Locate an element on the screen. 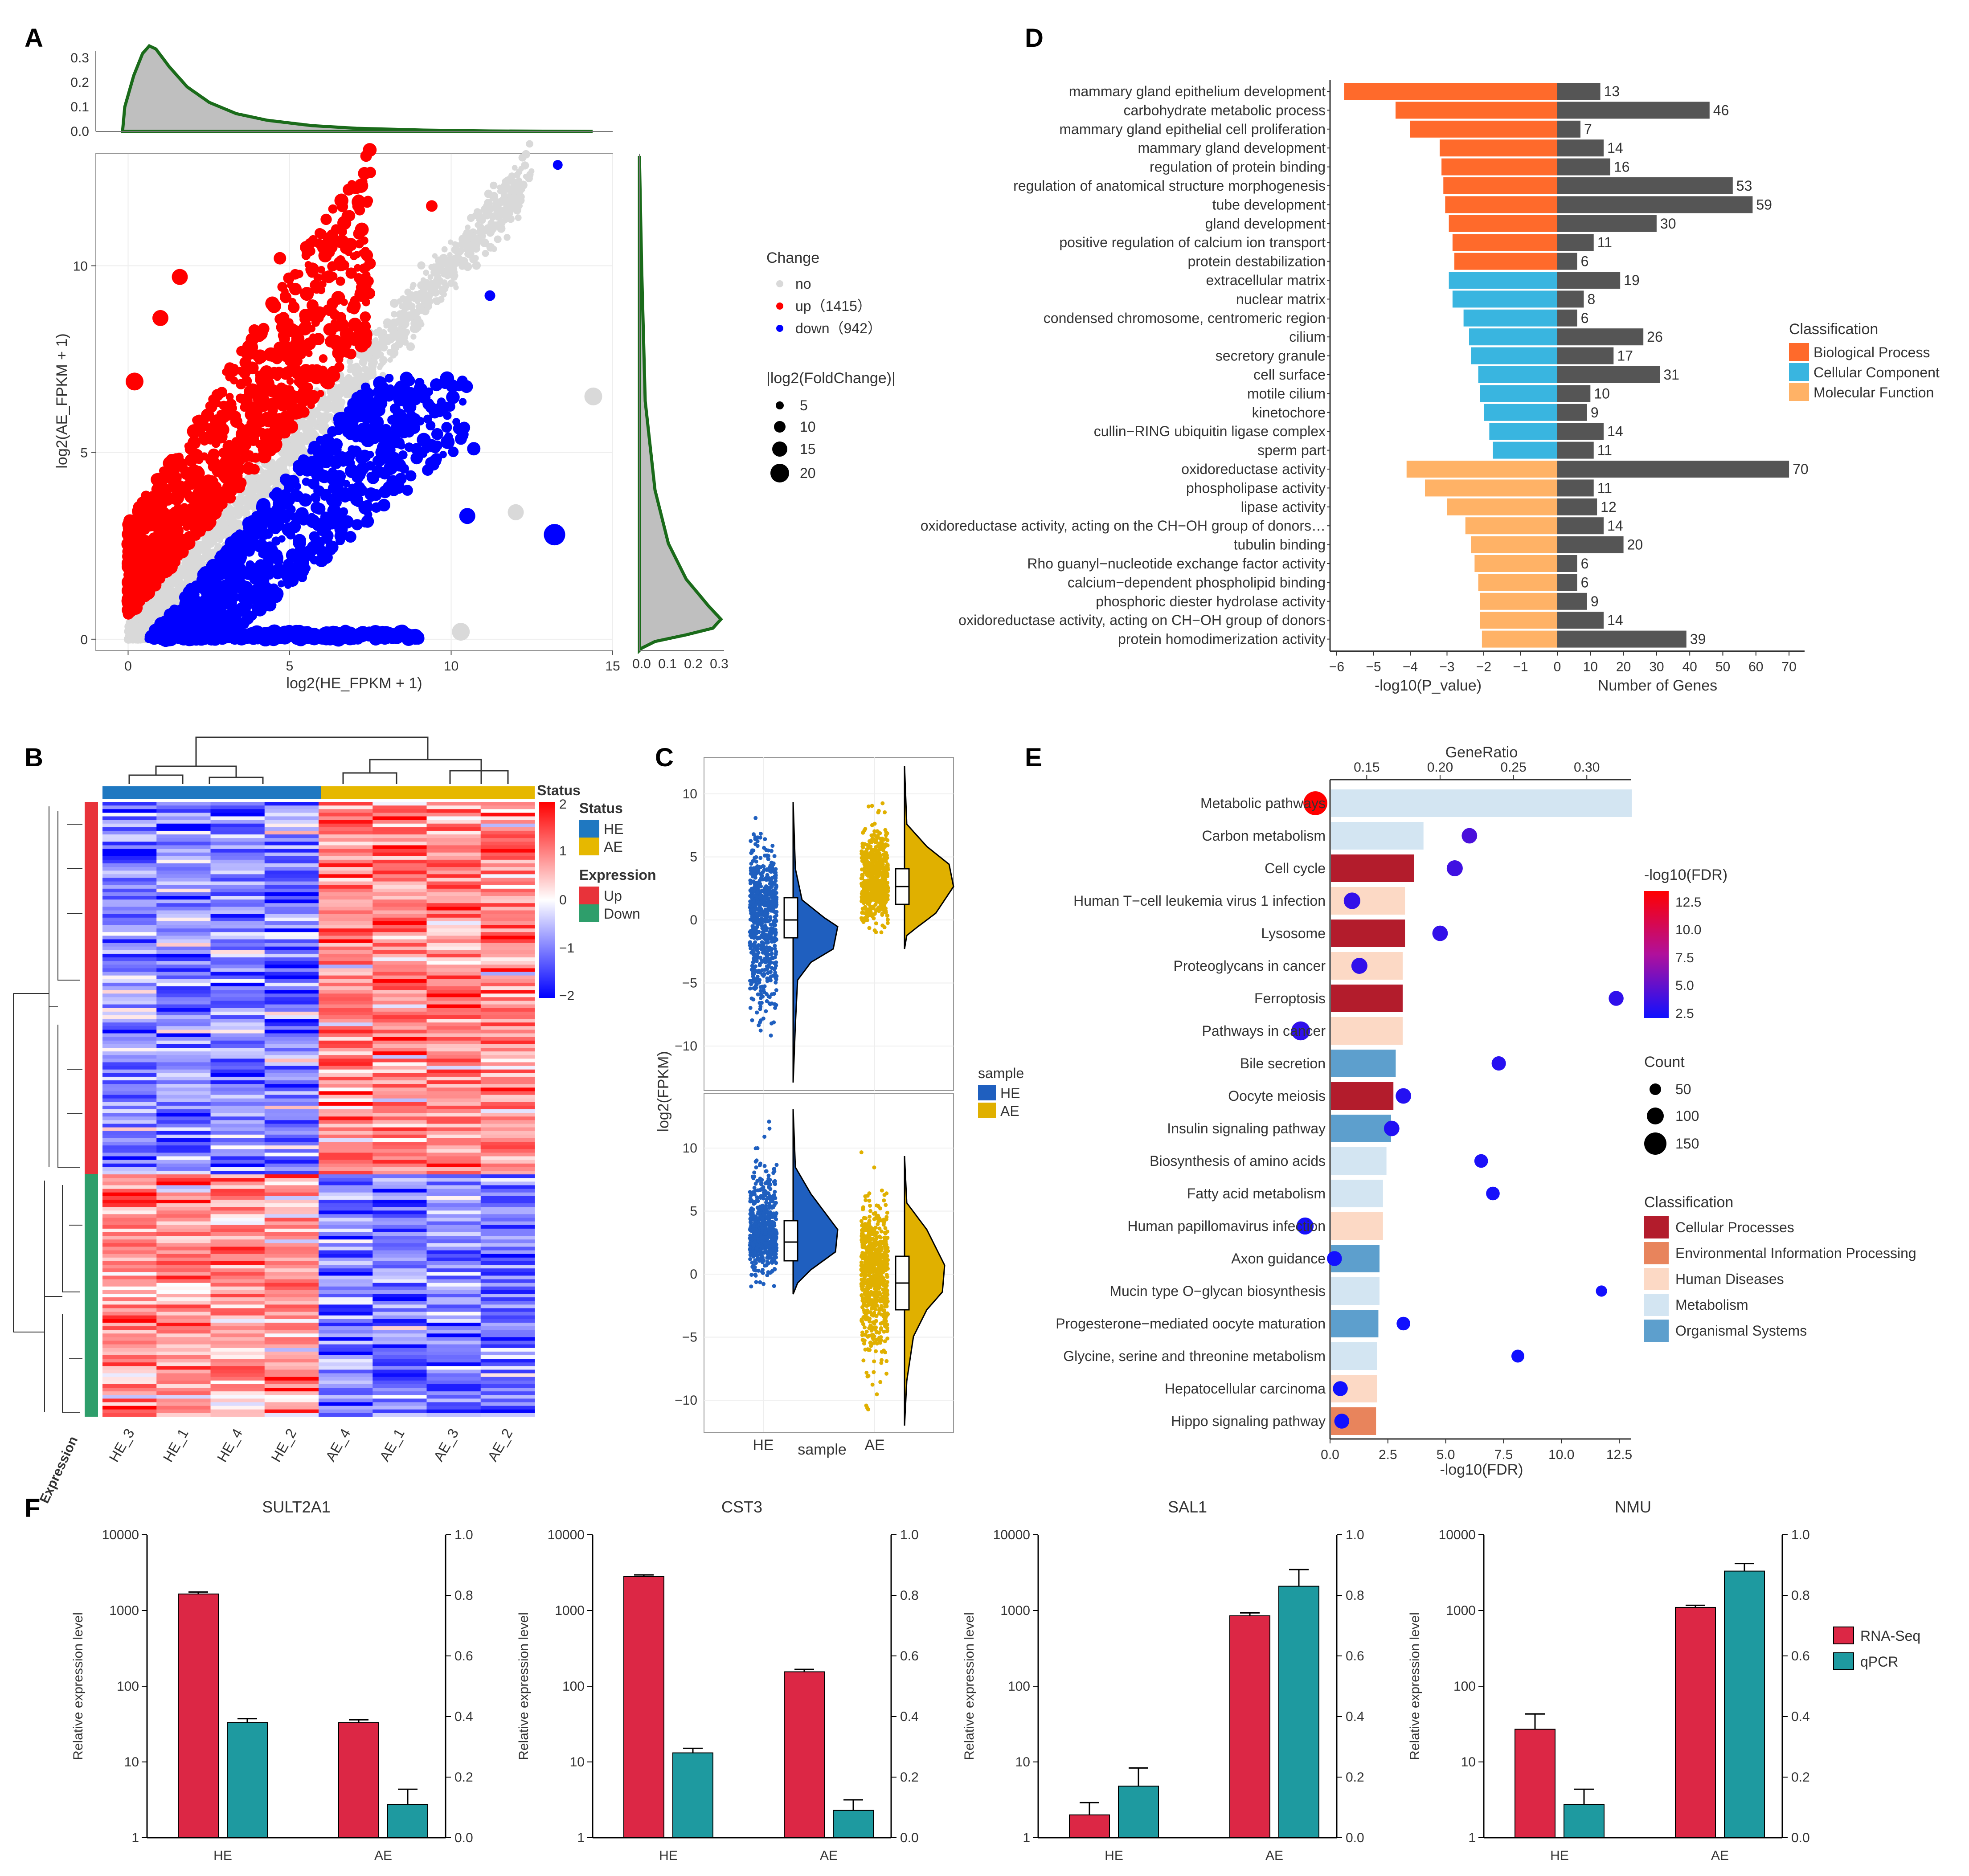 The height and width of the screenshot is (1876, 1969). scatter-y-tick-label: 5 is located at coordinates (84, 453).